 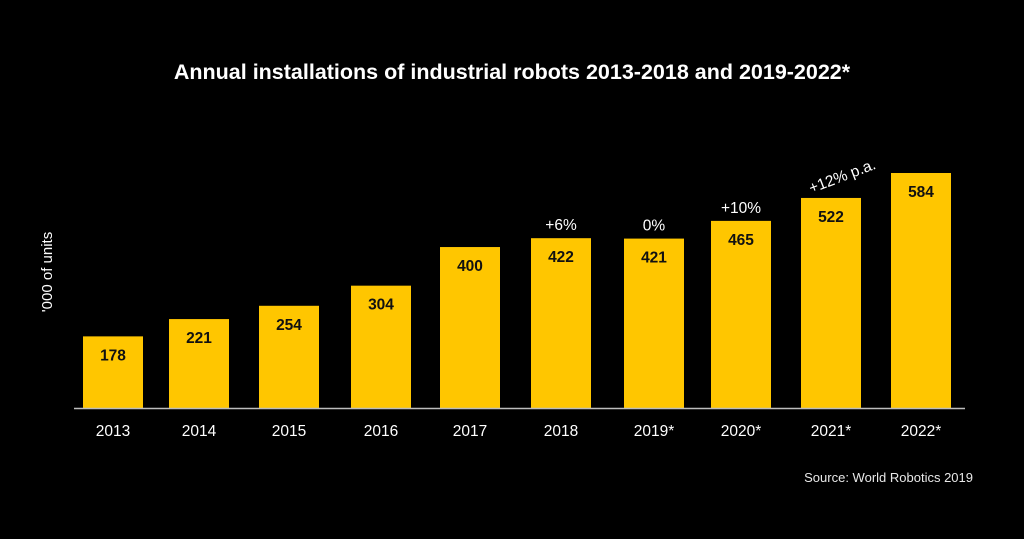 What do you see at coordinates (470, 266) in the screenshot?
I see `data-label: 400` at bounding box center [470, 266].